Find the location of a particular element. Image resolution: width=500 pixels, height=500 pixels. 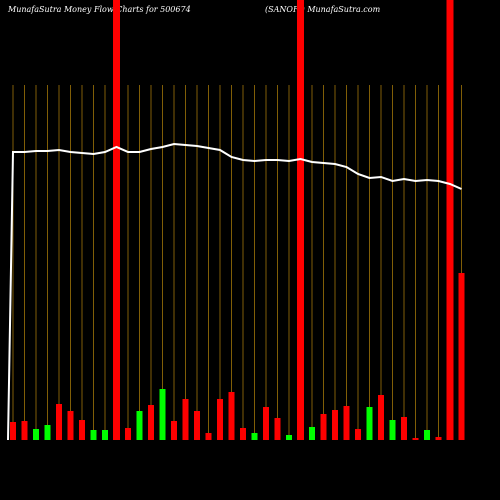

chart-subtitle: (SANOFI) MunafaSutra.com is located at coordinates (323, 9).